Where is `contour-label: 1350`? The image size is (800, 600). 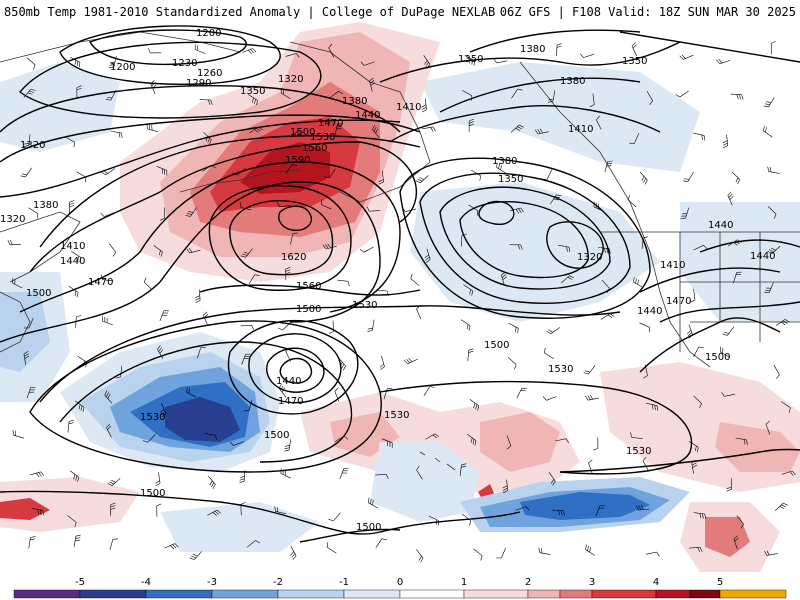 contour-label: 1350 is located at coordinates (634, 61).